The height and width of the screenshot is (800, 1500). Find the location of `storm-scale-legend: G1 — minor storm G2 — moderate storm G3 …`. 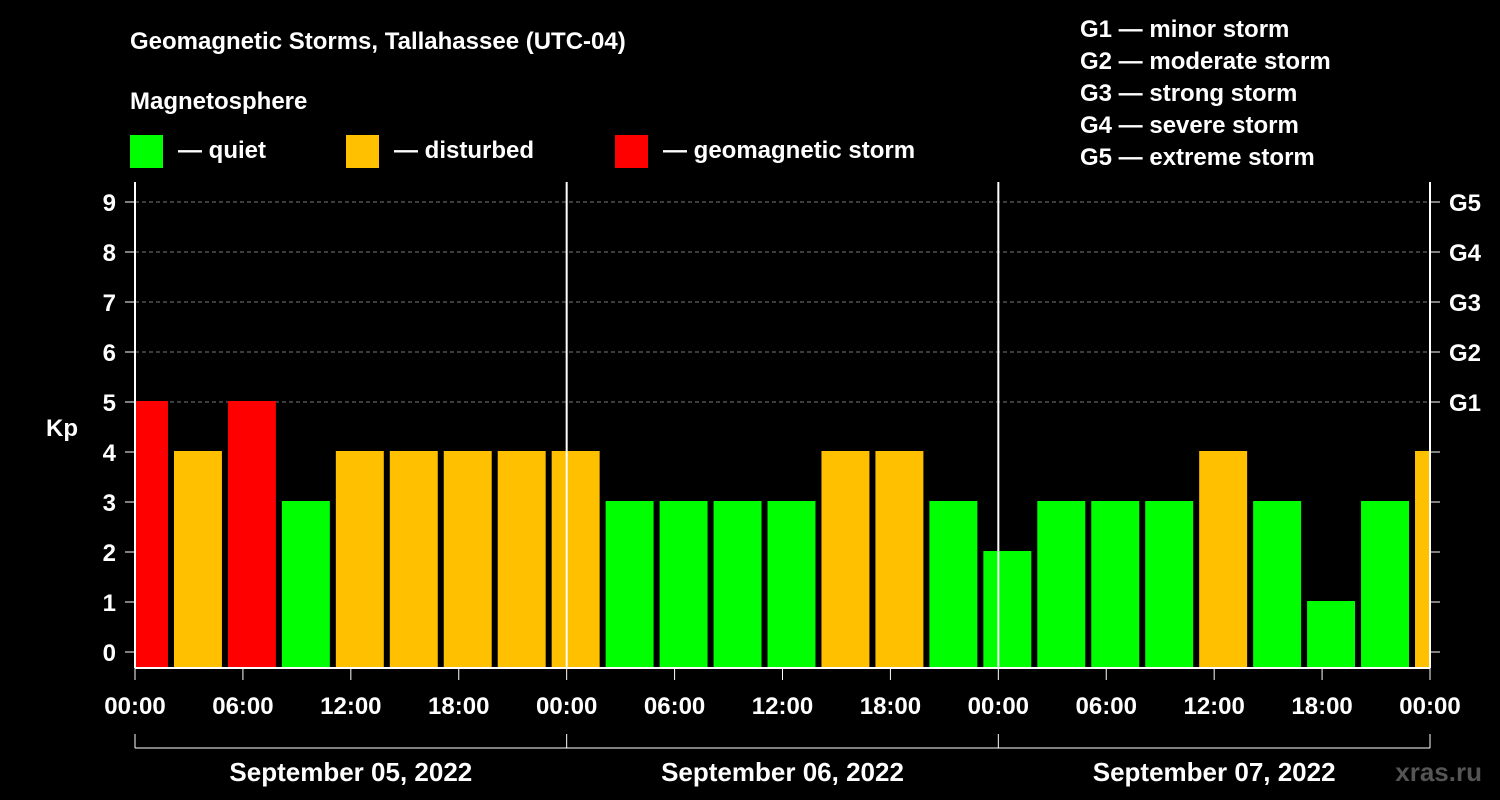

storm-scale-legend: G1 — minor storm G2 — moderate storm G3 … is located at coordinates (1205, 93).